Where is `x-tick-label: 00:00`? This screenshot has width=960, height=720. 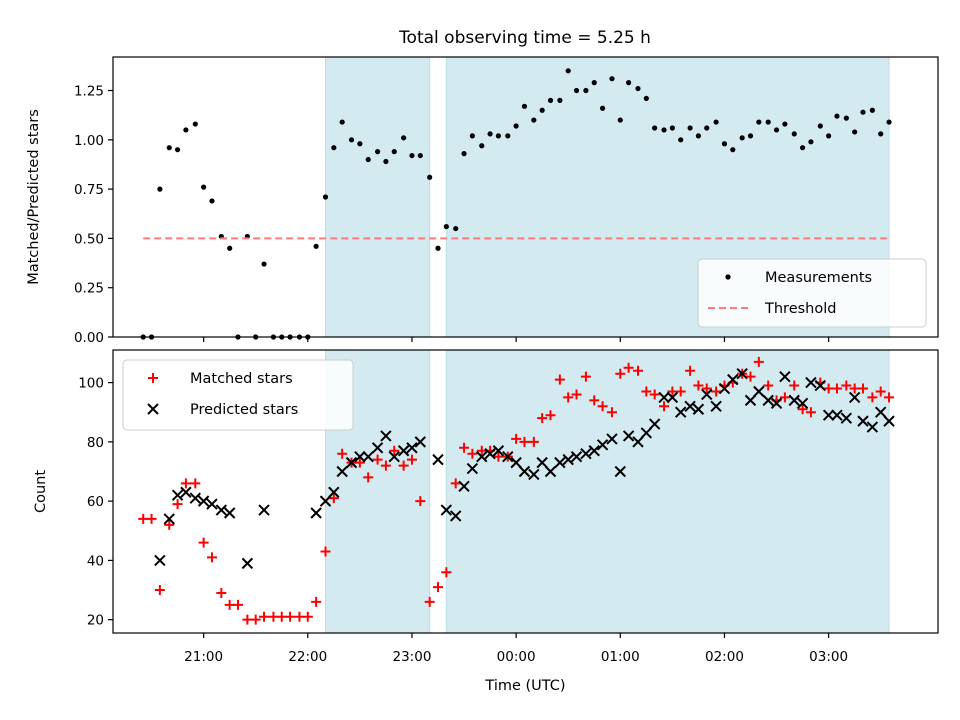
x-tick-label: 00:00 is located at coordinates (516, 657).